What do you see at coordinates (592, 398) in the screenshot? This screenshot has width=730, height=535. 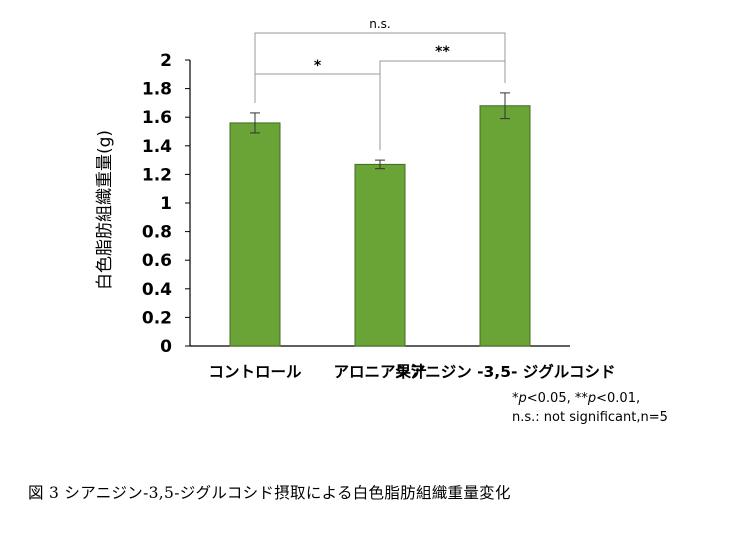 I see `note-p-2: p` at bounding box center [592, 398].